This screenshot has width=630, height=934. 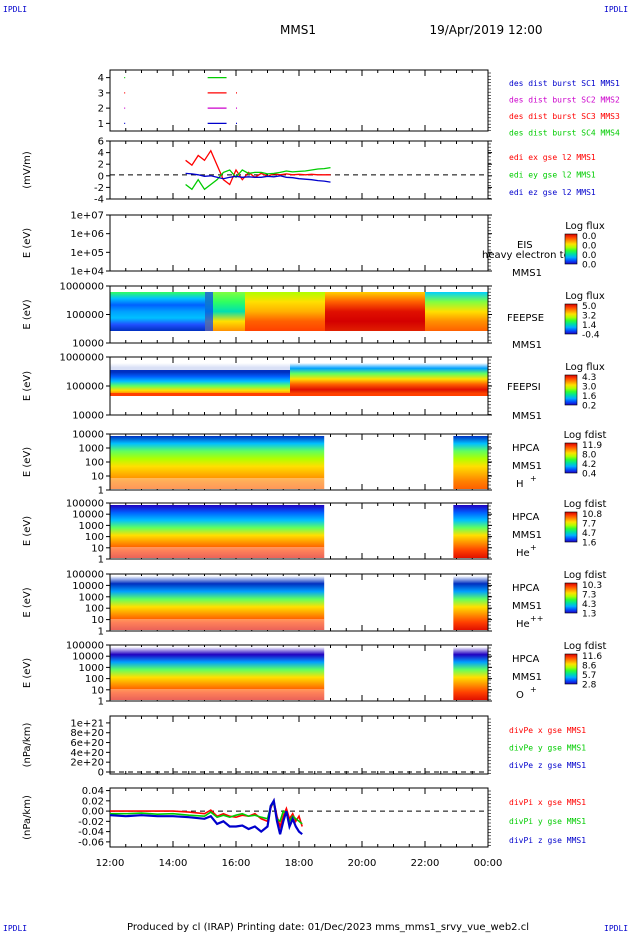 I want to click on hpca-o-panel-label: HPCA, so click(x=526, y=659).